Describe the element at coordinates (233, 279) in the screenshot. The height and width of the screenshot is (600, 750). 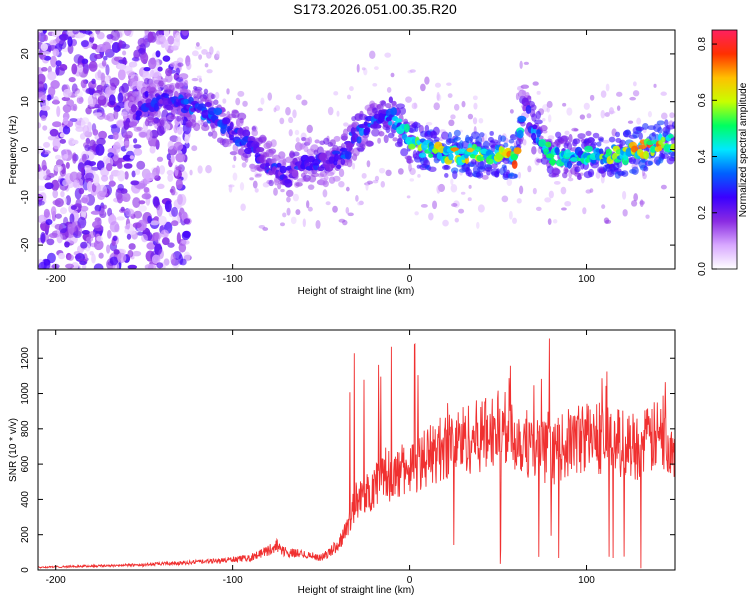
I see `x-tick-label: -100` at that location.